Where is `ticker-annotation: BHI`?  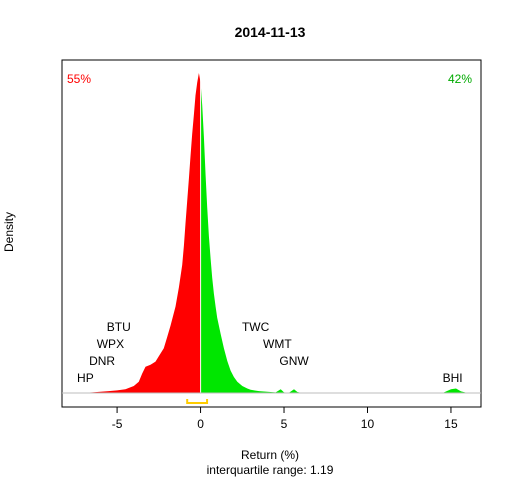 ticker-annotation: BHI is located at coordinates (453, 378).